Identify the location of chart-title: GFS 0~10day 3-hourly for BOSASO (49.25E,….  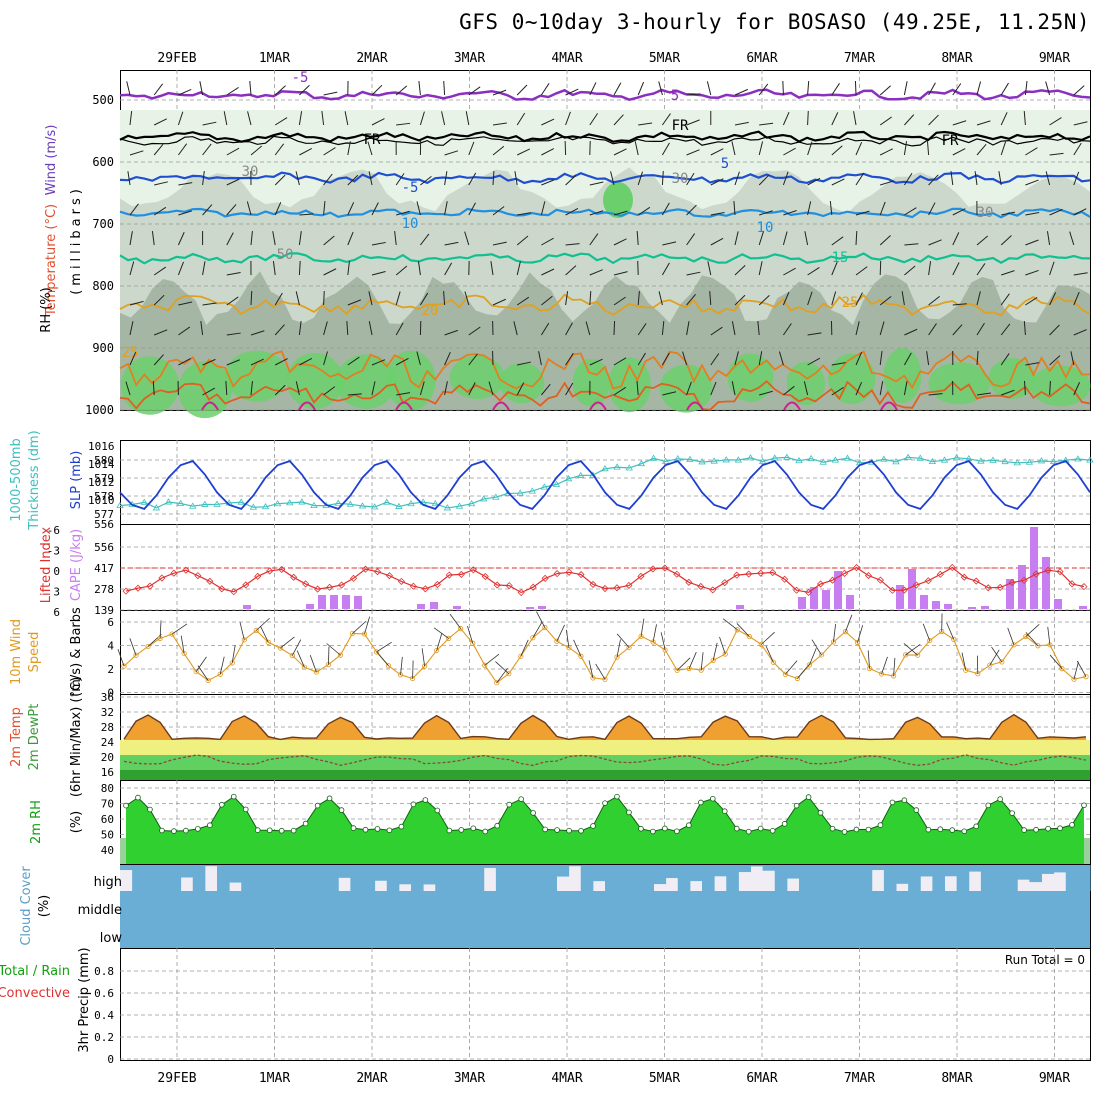
(774, 22).